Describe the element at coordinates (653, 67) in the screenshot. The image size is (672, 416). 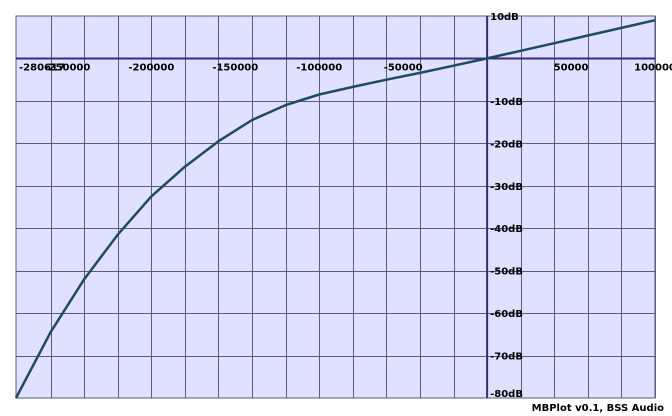
I see `x-tick-label: 100000` at that location.